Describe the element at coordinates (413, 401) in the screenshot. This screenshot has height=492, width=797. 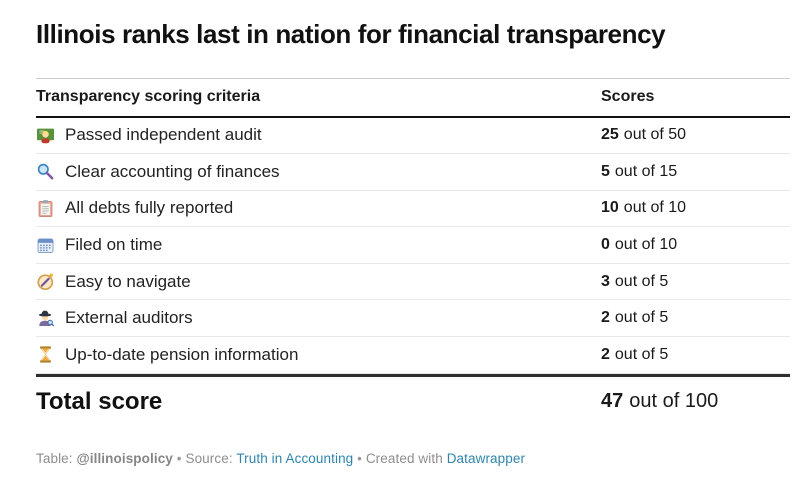
I see `total-row: Total score 47 out of 100` at that location.